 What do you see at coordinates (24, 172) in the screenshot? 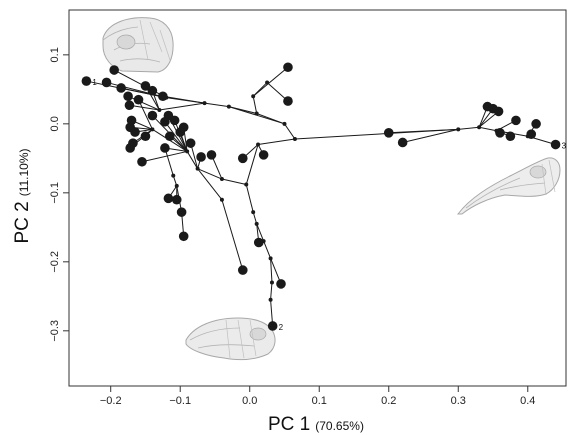
I see `y-axis-unit: (11.10%)` at bounding box center [24, 172].